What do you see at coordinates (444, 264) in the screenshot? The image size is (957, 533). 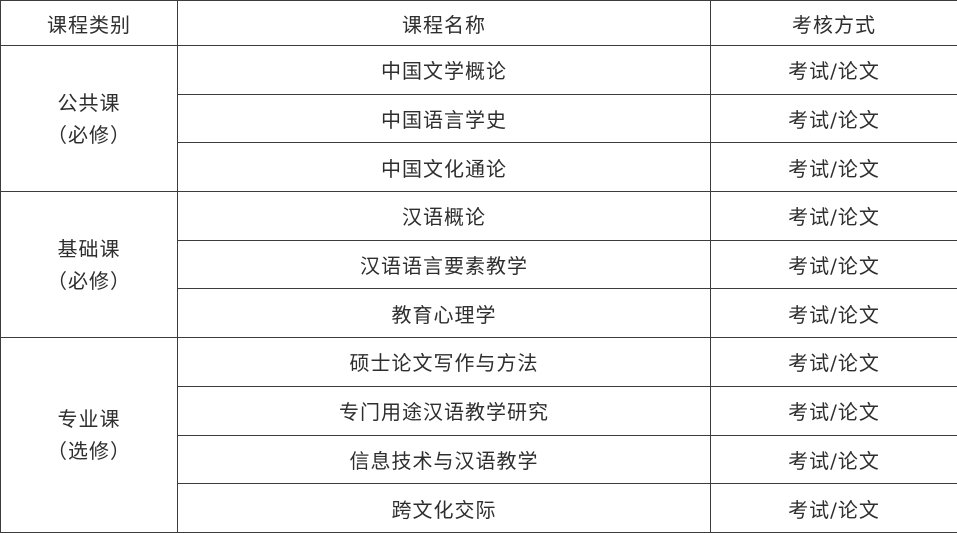 I see `course-name-cell: 汉语语言要素教学` at bounding box center [444, 264].